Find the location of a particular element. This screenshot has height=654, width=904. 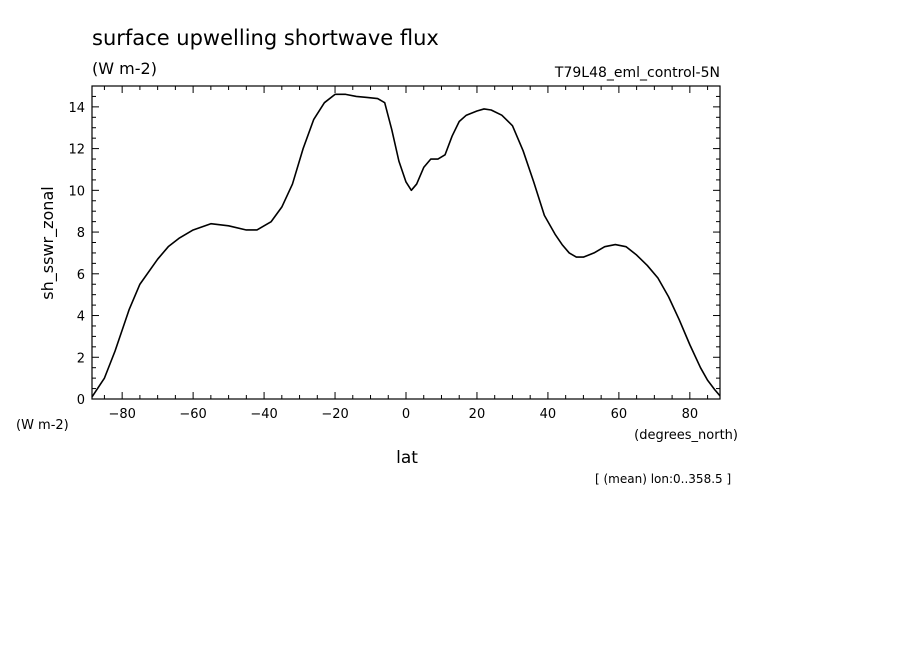

y-tick-label: 10 is located at coordinates (76, 191).